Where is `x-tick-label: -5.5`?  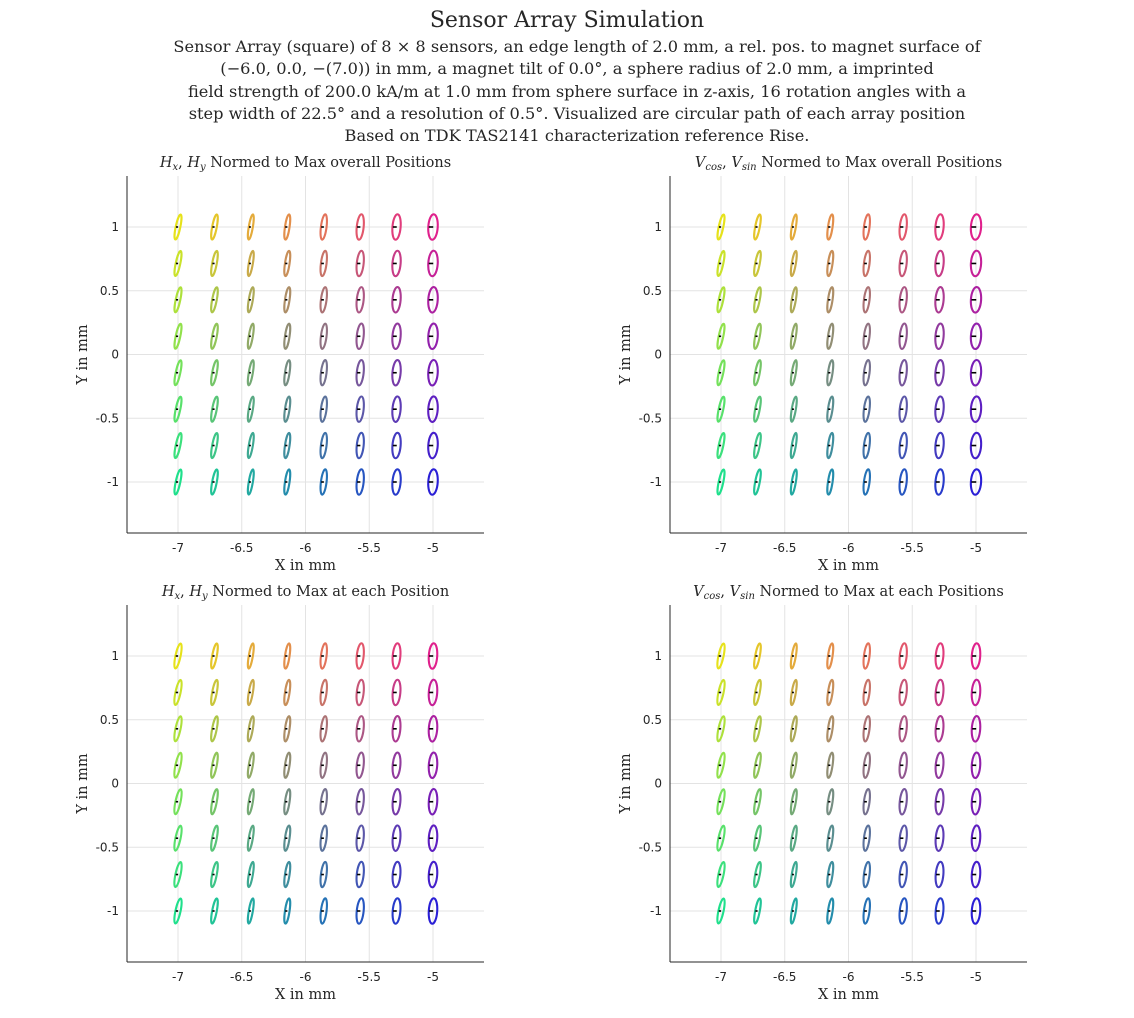 x-tick-label: -5.5 is located at coordinates (369, 977).